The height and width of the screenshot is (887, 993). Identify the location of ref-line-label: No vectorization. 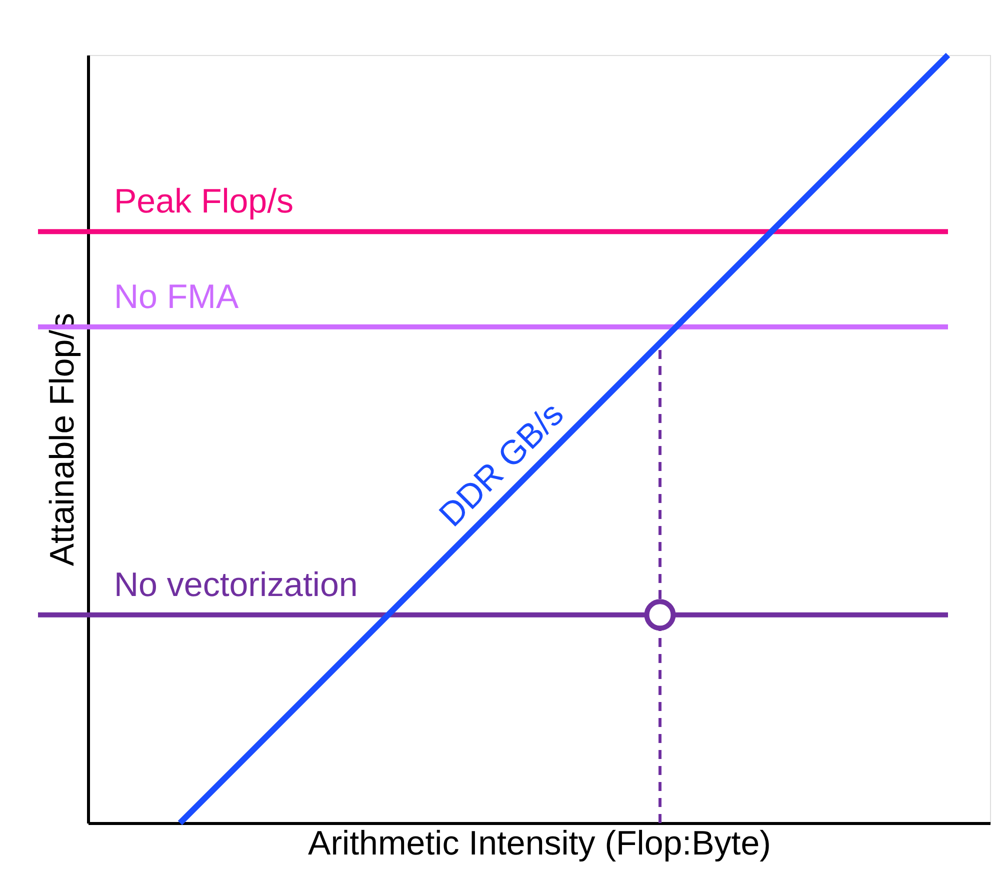
(236, 585).